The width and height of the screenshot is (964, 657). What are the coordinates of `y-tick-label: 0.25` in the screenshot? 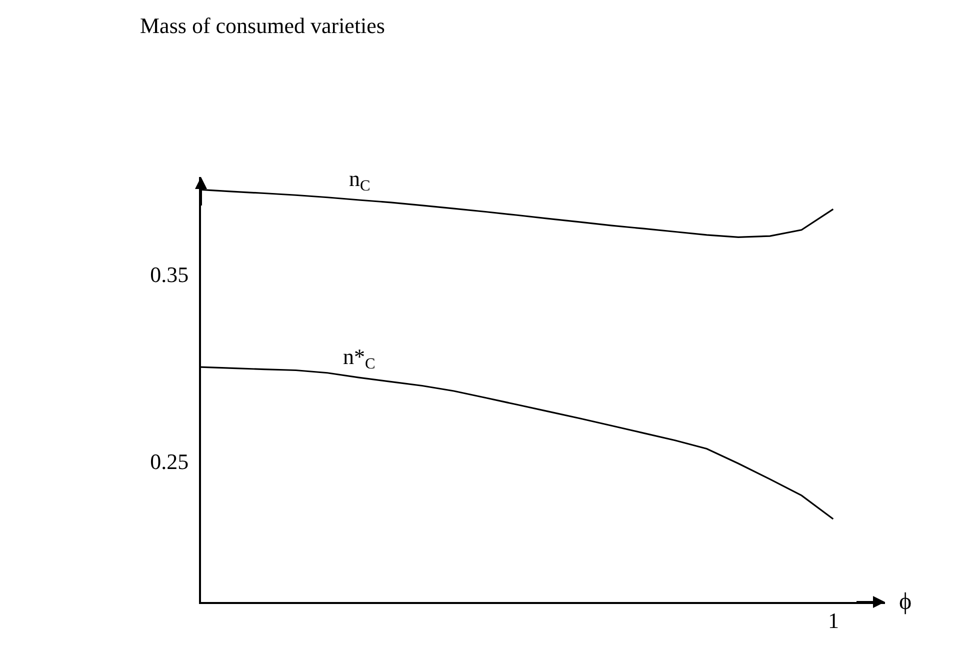 It's located at (169, 461).